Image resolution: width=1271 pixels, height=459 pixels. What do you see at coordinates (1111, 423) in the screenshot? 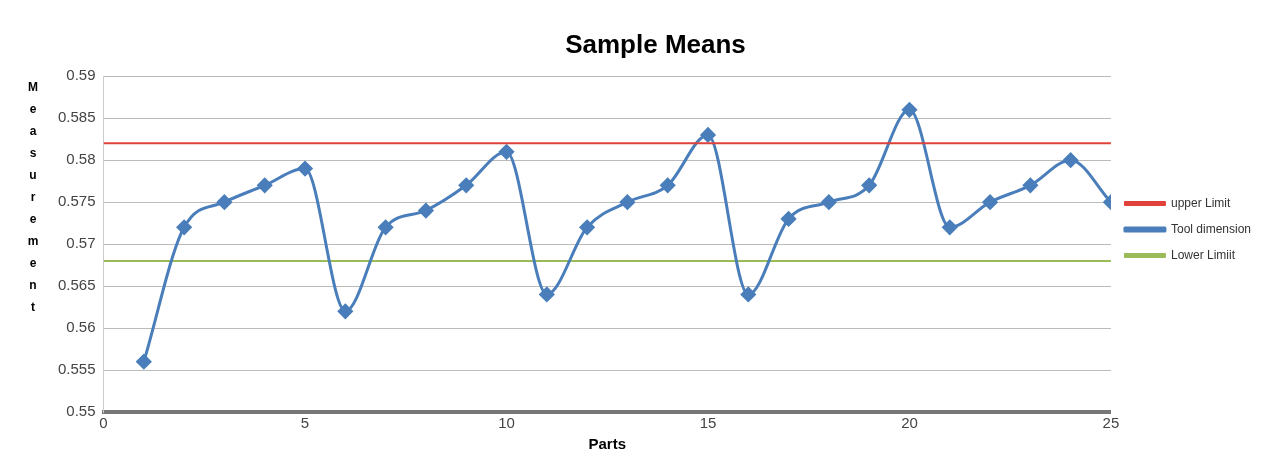
I see `x-tick-label: 25` at bounding box center [1111, 423].